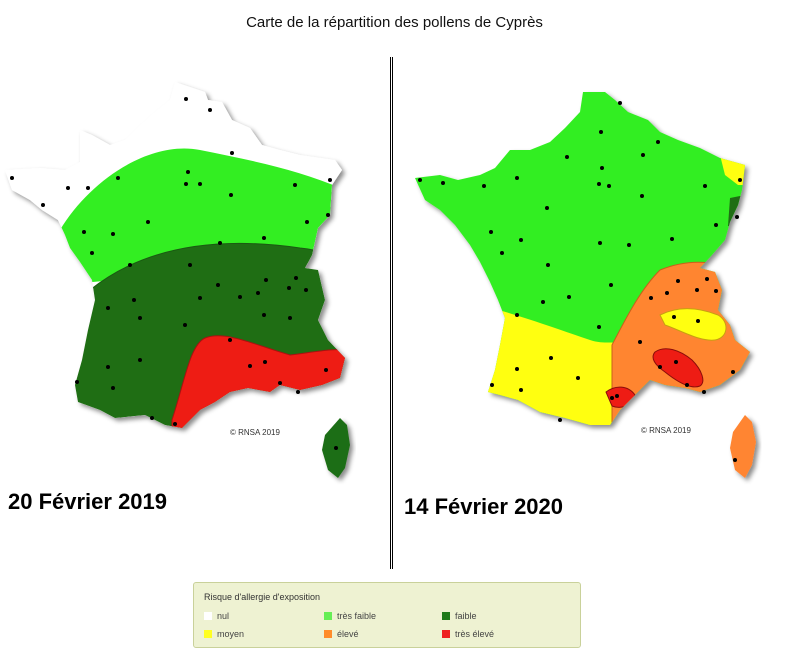 This screenshot has height=660, width=789. I want to click on copyright-2019: © RNSA 2019, so click(255, 432).